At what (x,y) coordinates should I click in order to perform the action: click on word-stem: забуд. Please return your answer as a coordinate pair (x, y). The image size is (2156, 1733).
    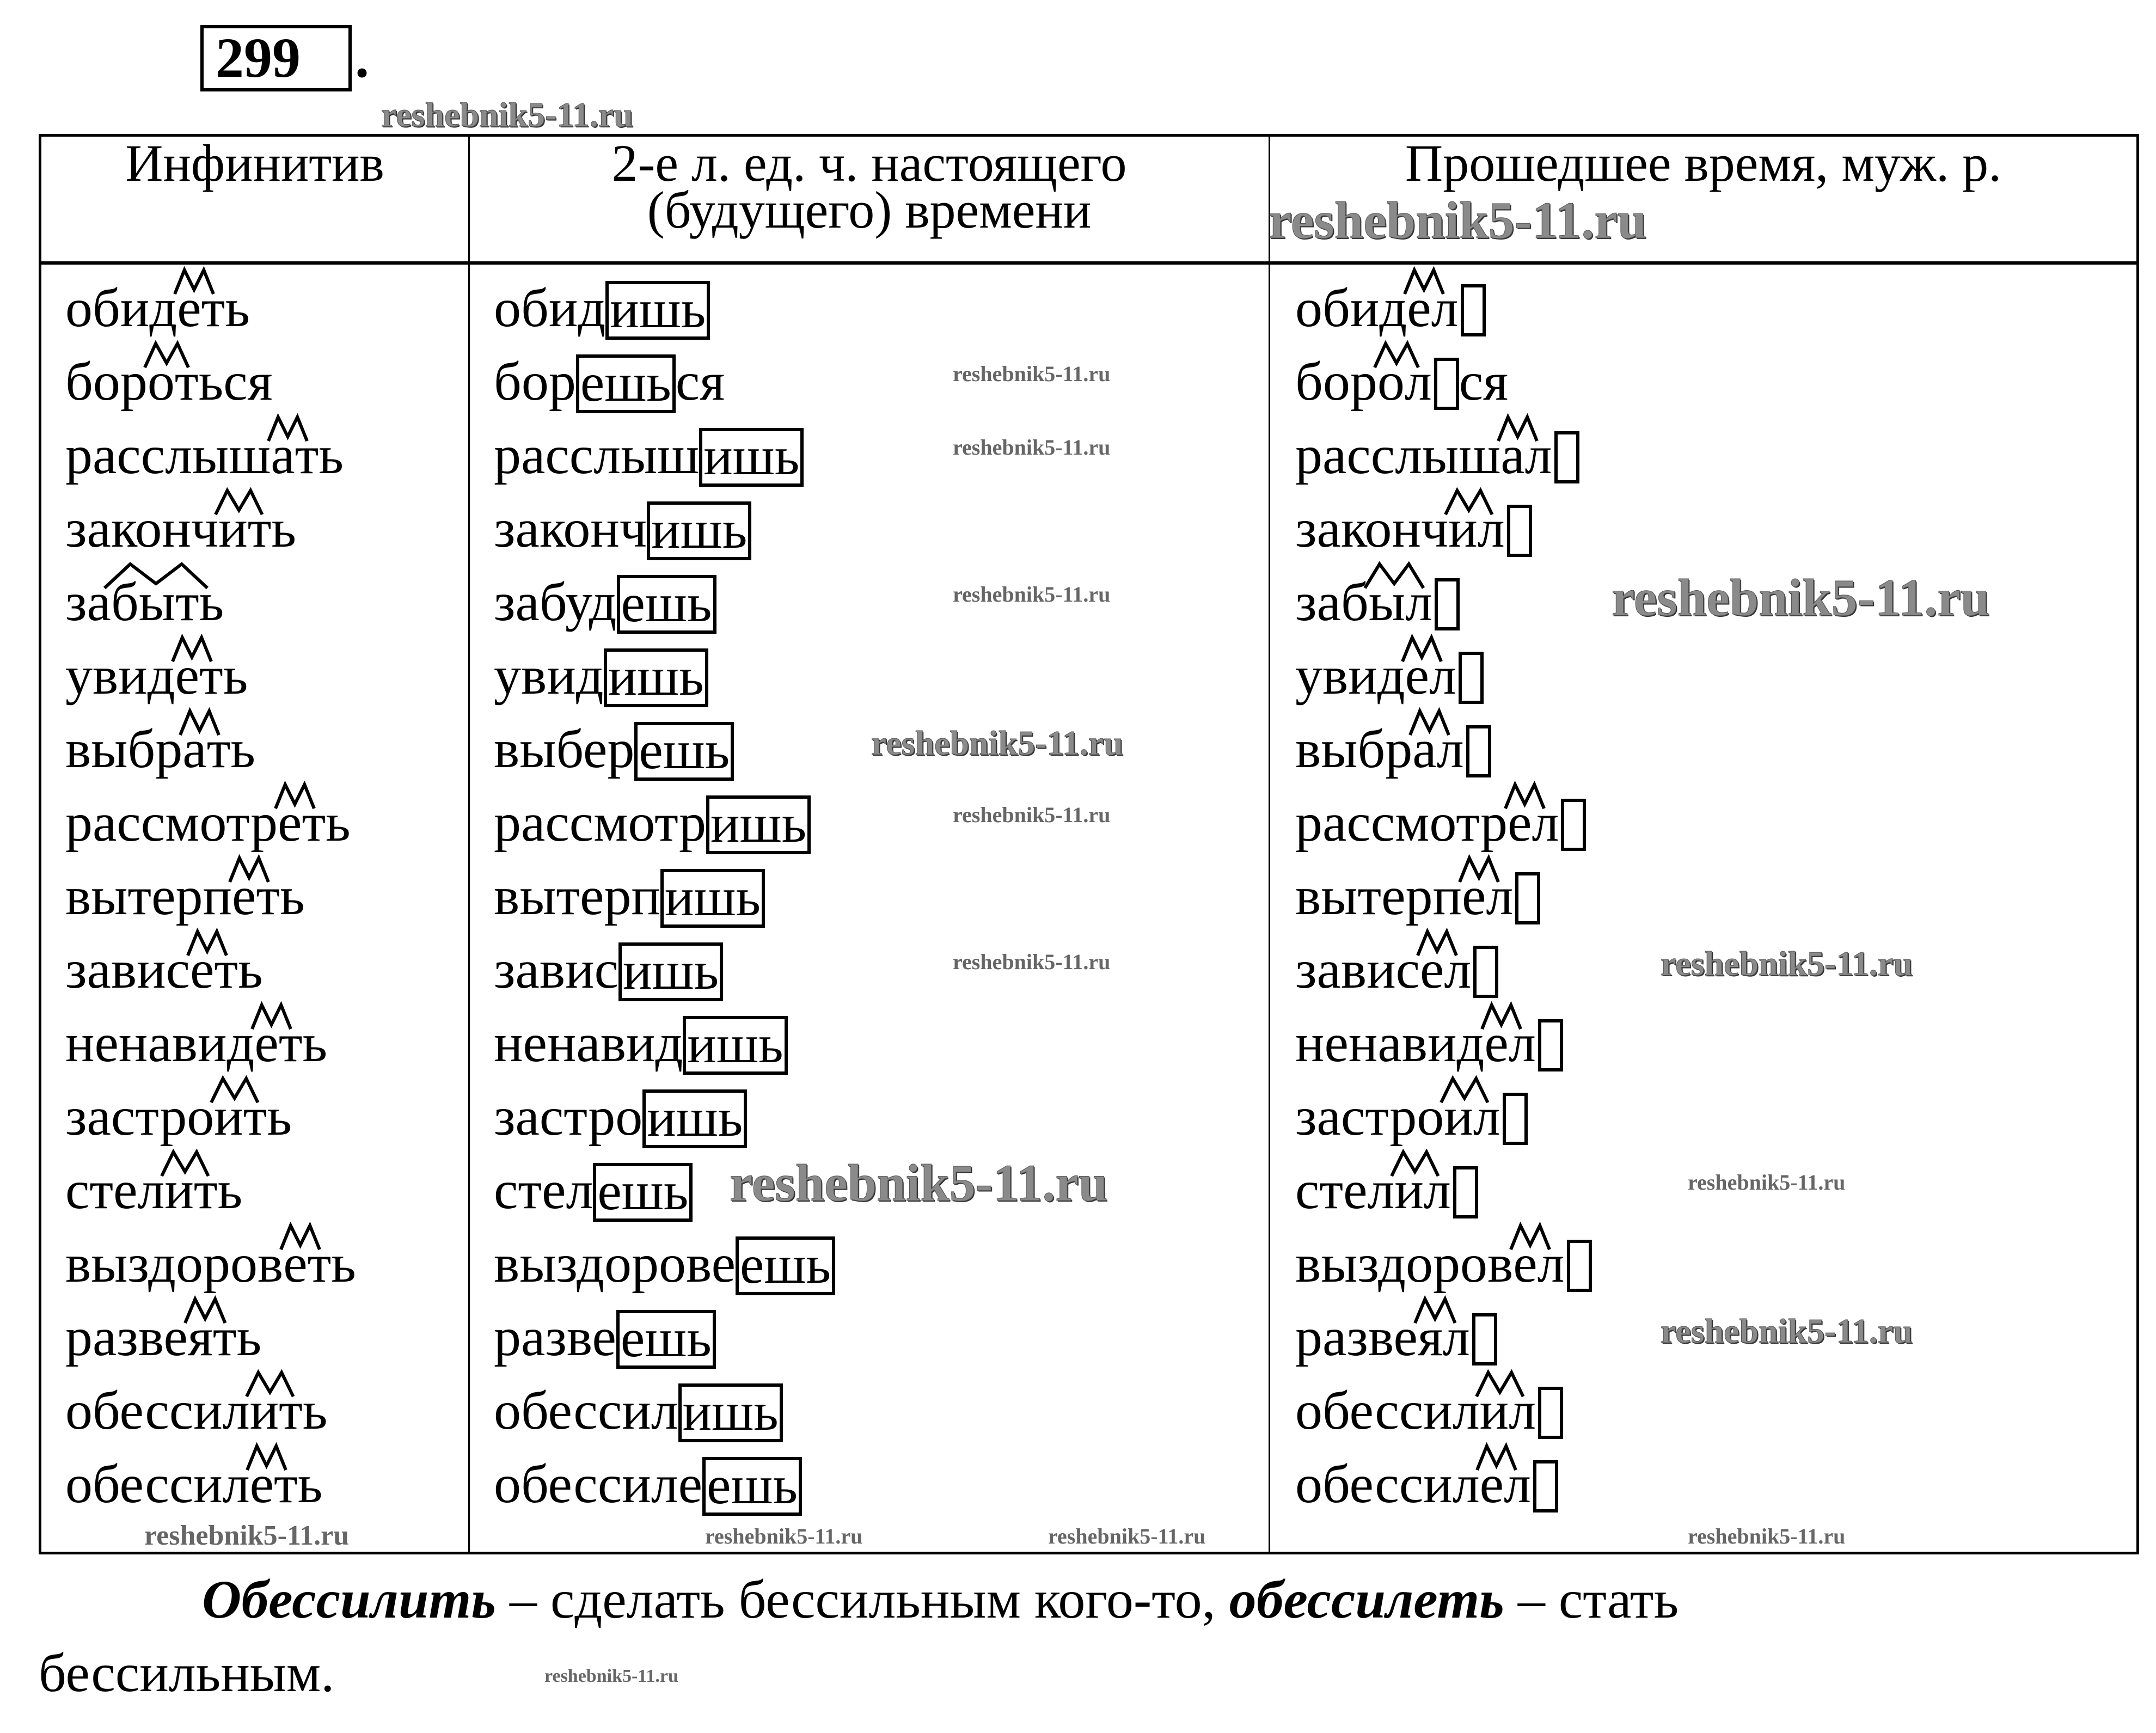
    Looking at the image, I should click on (555, 602).